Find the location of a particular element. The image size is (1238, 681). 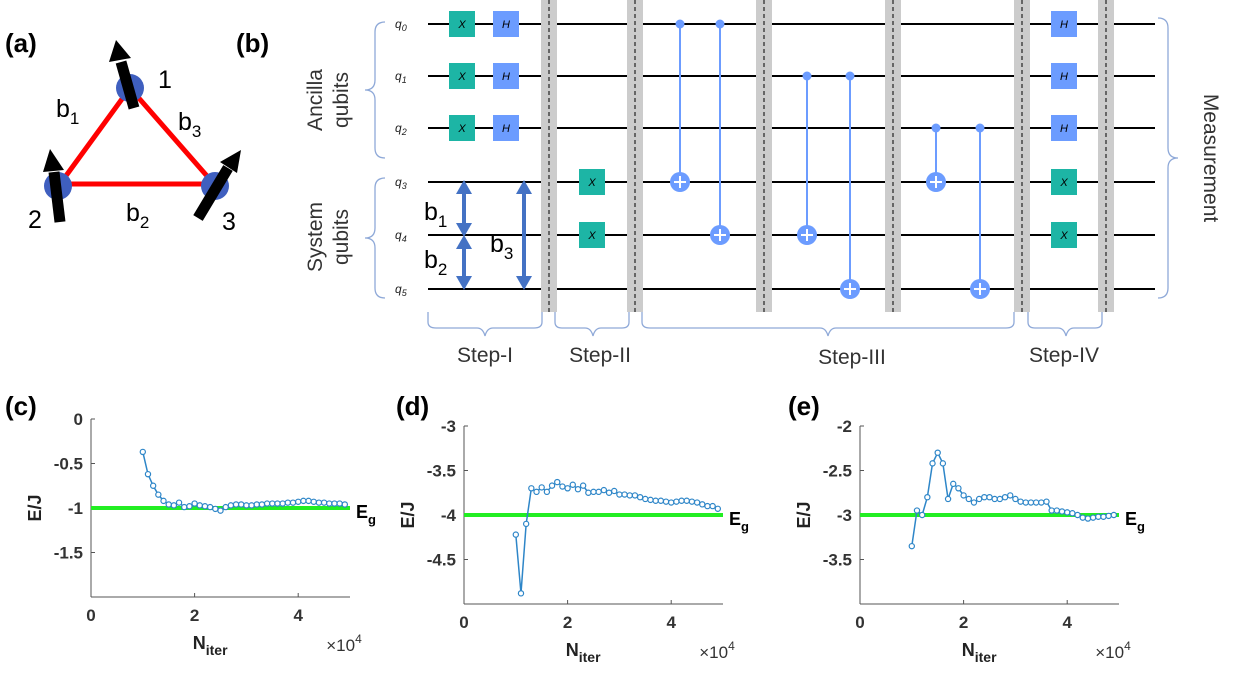

y-tick-label: -3.5 is located at coordinates (441, 471).